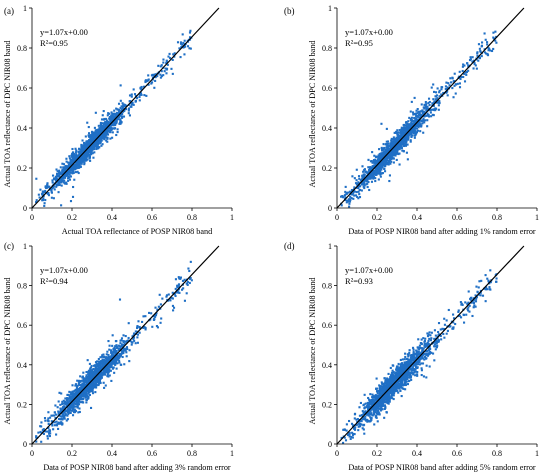 The width and height of the screenshot is (550, 473). I want to click on y-tick-label: 0.6, so click(22, 325).